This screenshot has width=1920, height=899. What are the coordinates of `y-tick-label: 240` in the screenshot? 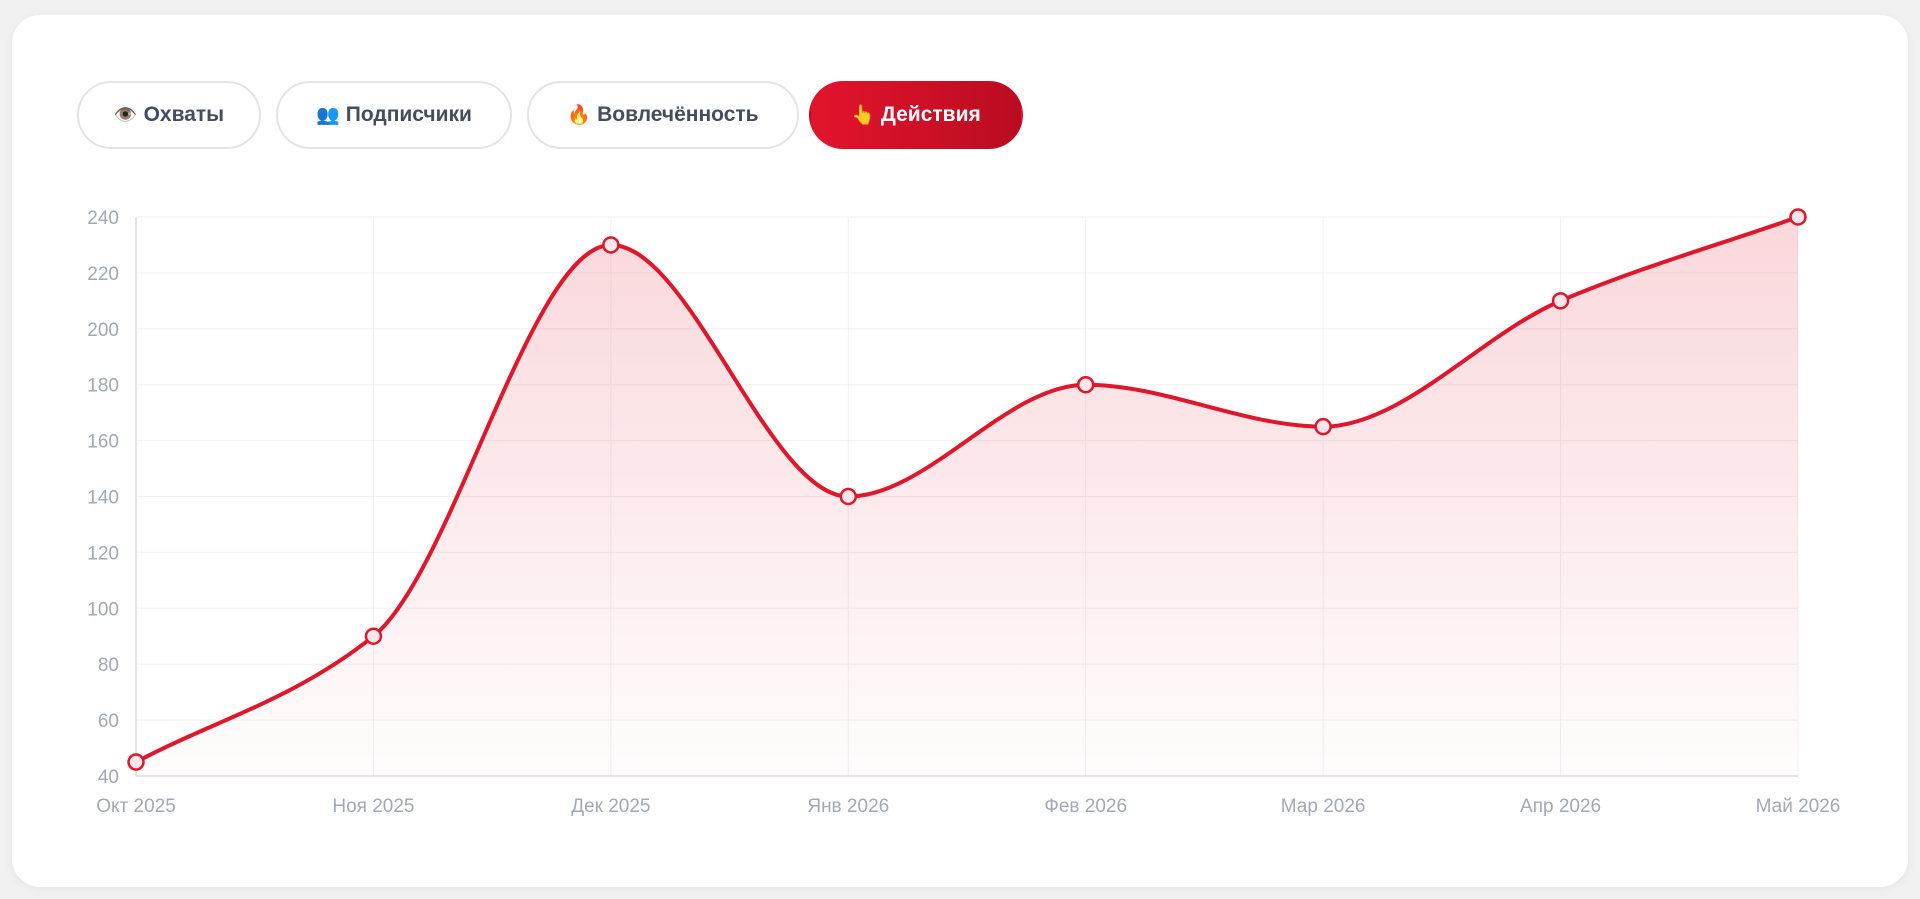 It's located at (103, 218).